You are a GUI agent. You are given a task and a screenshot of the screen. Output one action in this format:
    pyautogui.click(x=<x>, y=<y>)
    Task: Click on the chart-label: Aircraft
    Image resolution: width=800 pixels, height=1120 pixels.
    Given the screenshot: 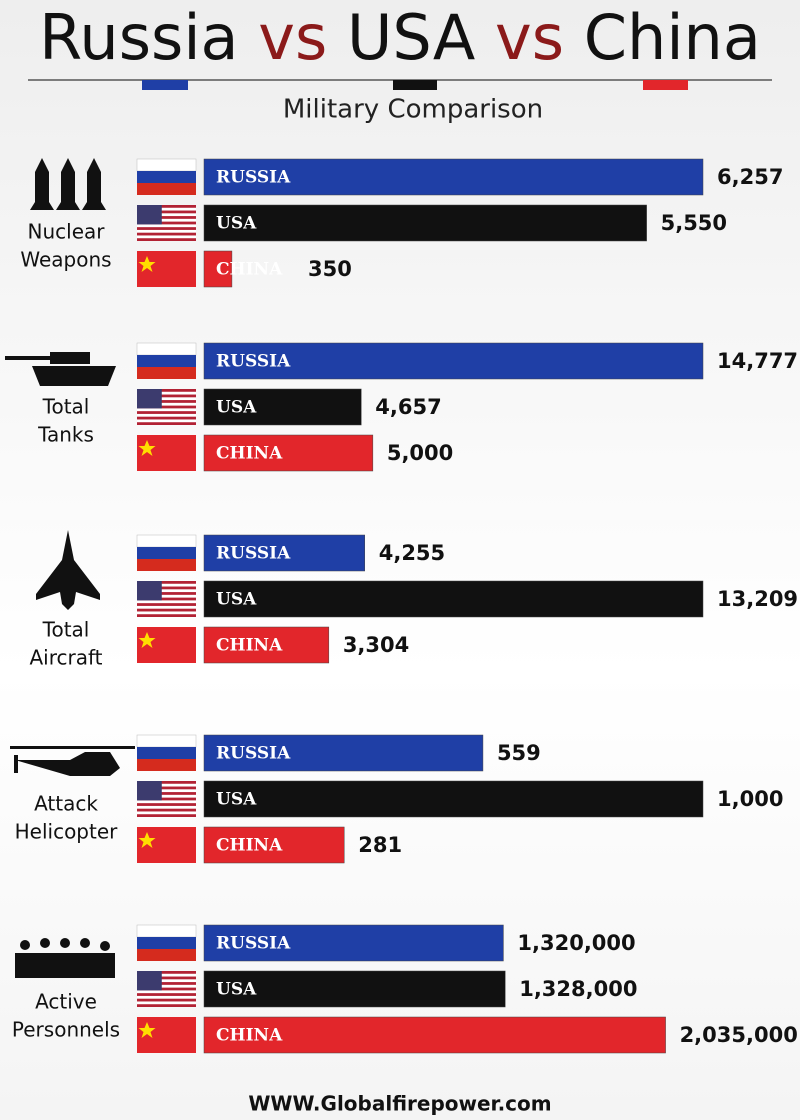 What is the action you would take?
    pyautogui.click(x=65, y=658)
    